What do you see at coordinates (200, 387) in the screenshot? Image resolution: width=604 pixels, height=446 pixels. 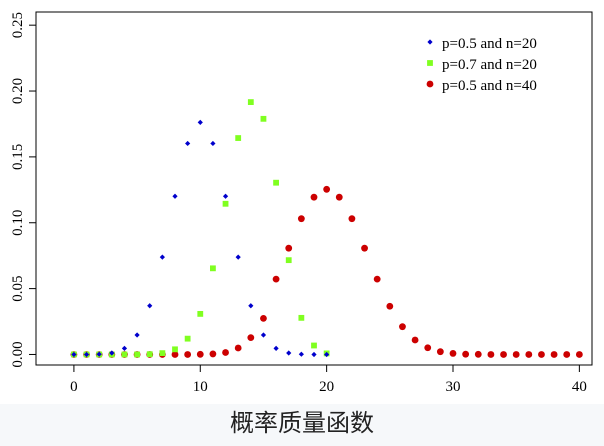 I see `x-tick-label: 10` at bounding box center [200, 387].